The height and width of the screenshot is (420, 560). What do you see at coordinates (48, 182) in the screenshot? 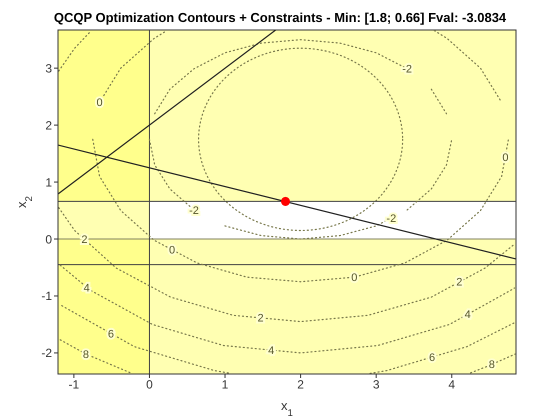
I see `y-tick-label: 1` at bounding box center [48, 182].